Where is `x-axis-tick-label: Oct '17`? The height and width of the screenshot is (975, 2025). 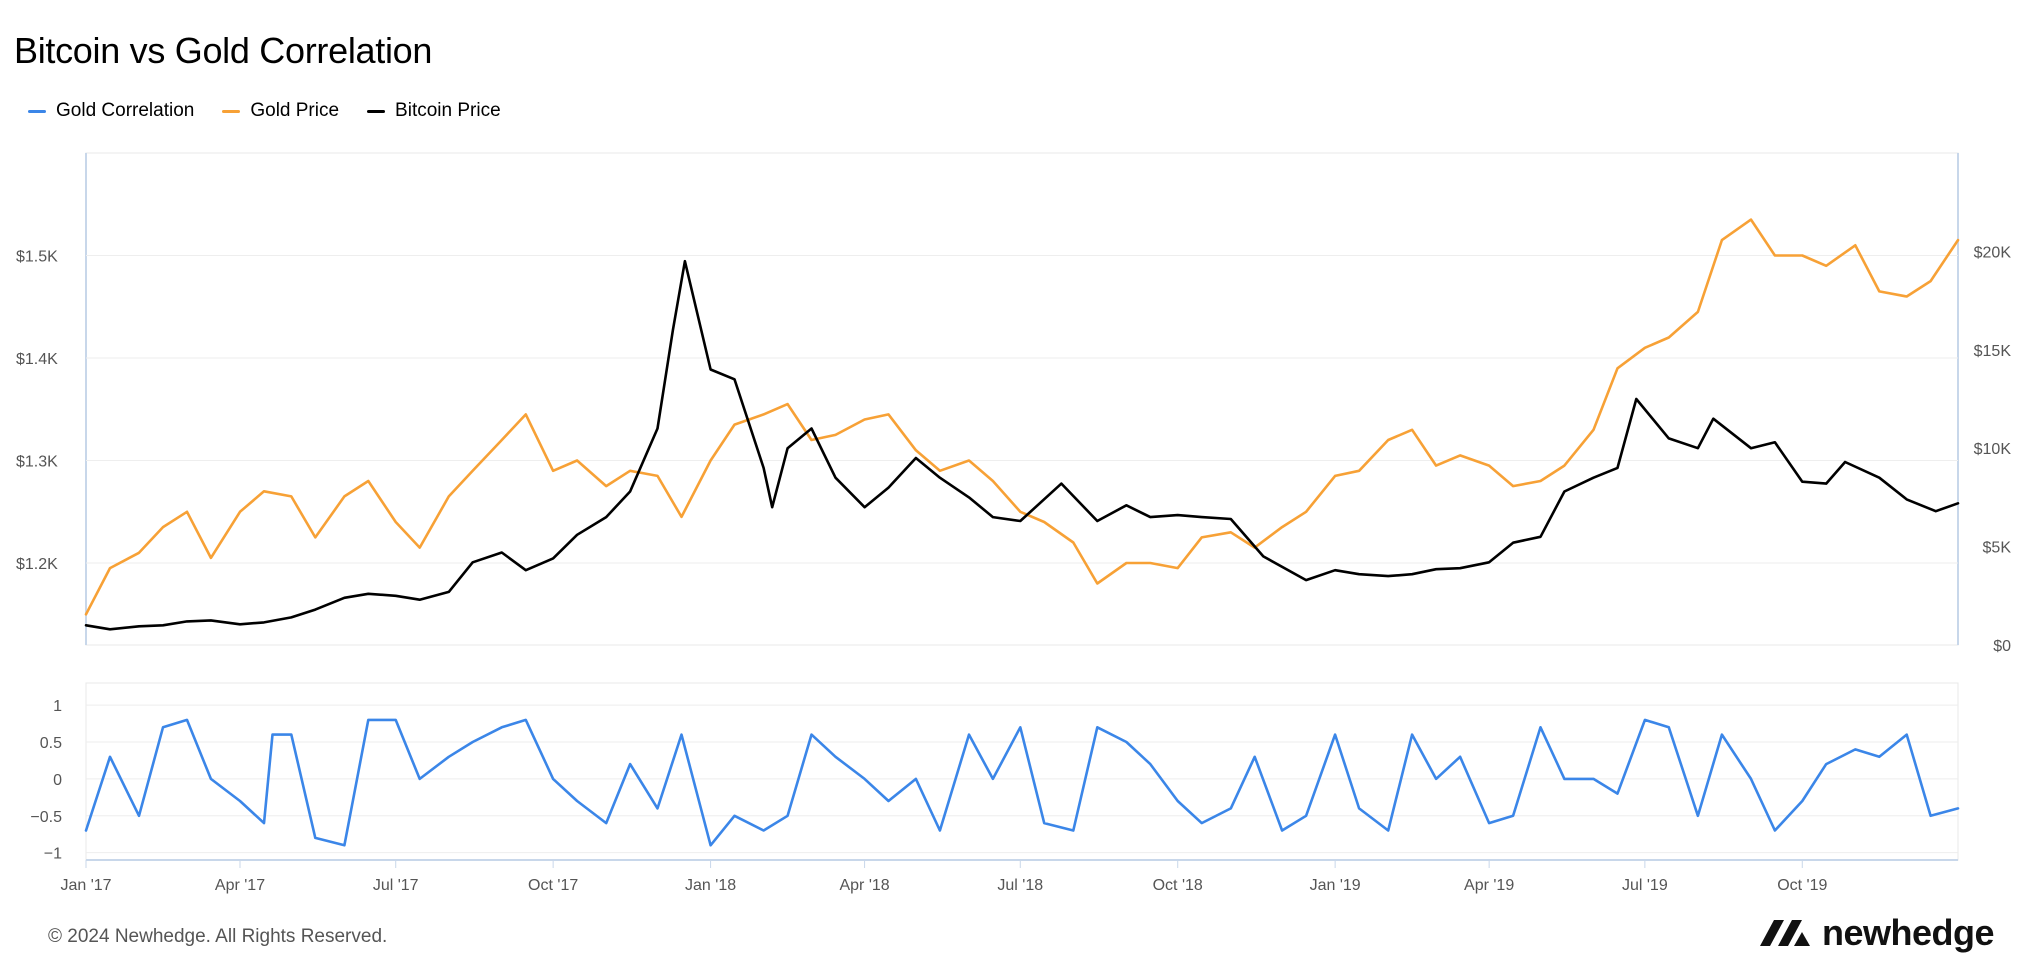
x-axis-tick-label: Oct '17 is located at coordinates (553, 885).